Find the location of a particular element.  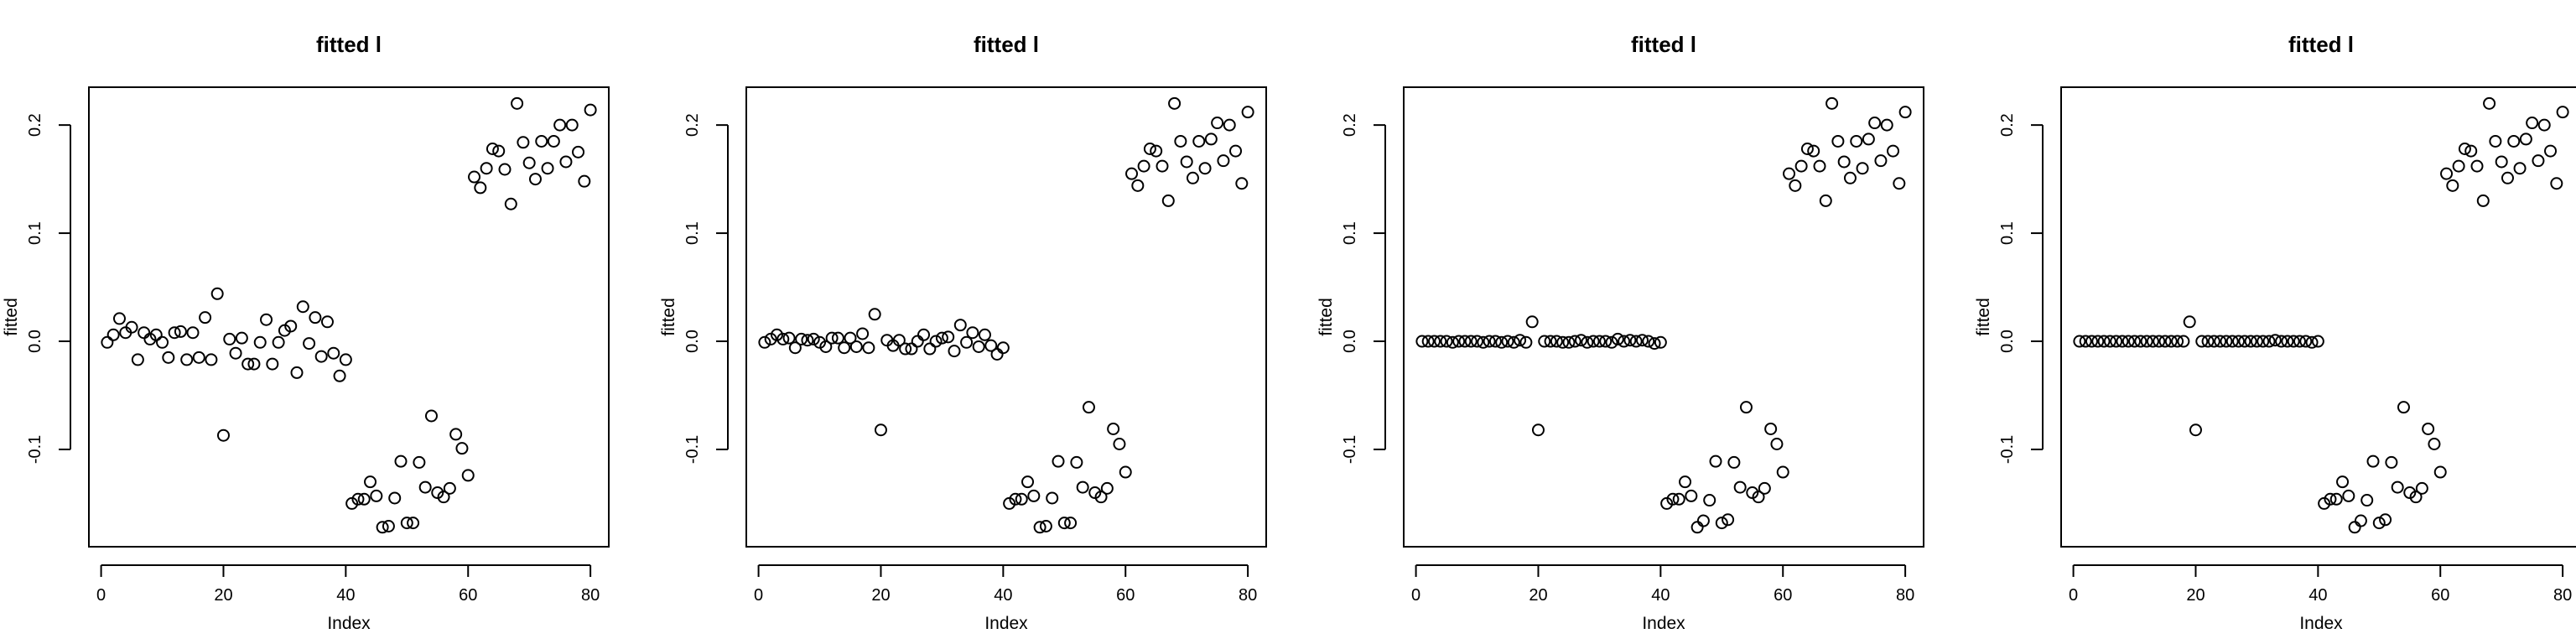

y-tick-label: 0.2 is located at coordinates (35, 125).